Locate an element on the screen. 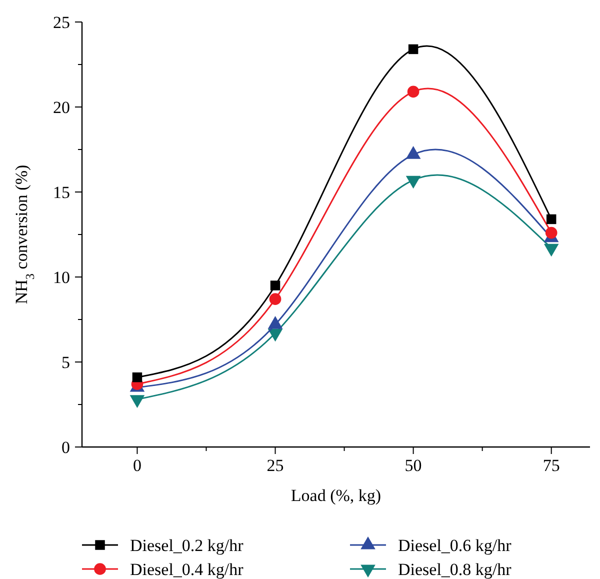  y-tick-label: 0 is located at coordinates (66, 447).